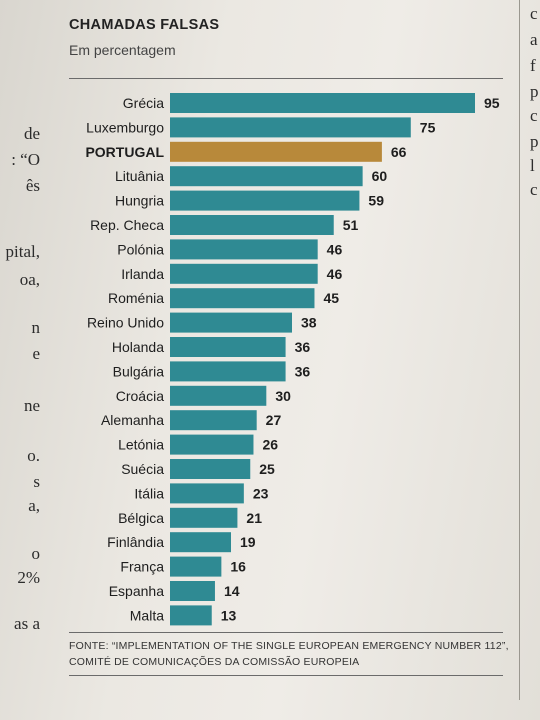  Describe the element at coordinates (270, 445) in the screenshot. I see `value-label: 26` at that location.